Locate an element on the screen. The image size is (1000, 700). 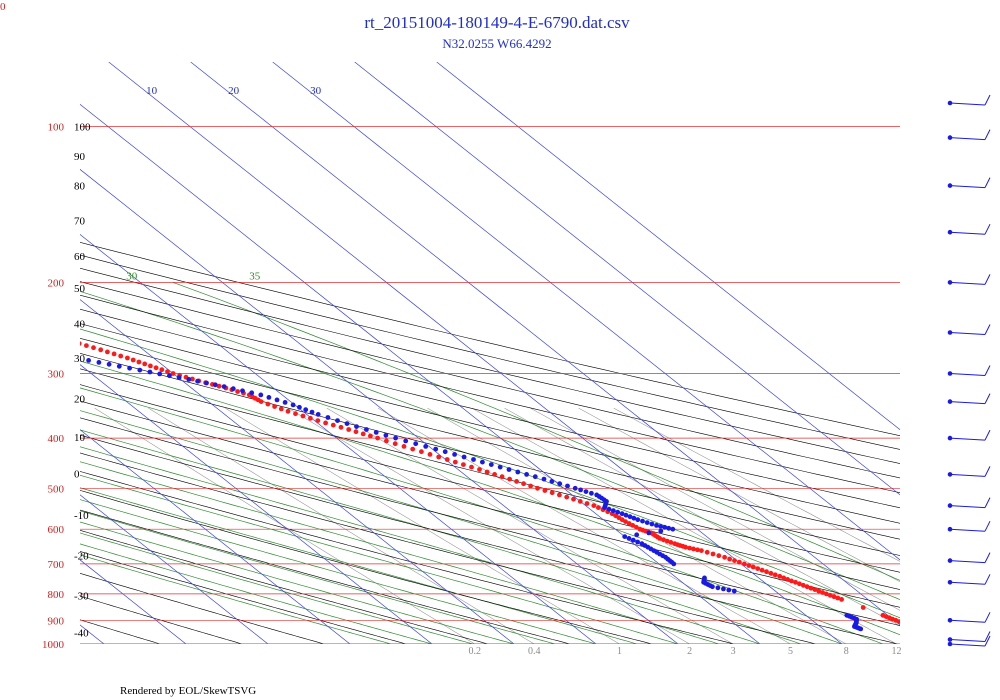
mixing-ratio-label: 0.2 is located at coordinates (474, 651).